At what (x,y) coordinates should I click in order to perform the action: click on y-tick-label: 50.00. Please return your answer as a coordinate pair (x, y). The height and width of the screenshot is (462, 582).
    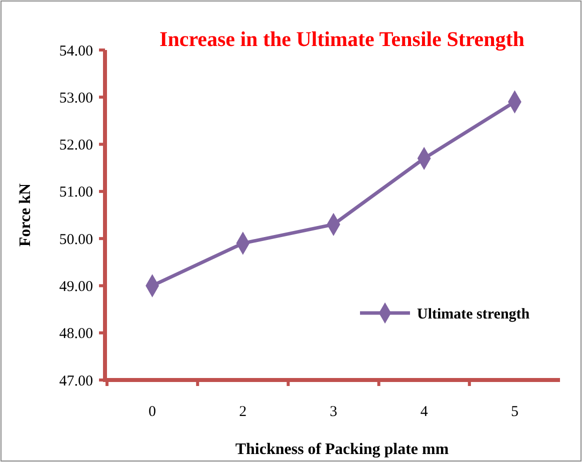
    Looking at the image, I should click on (76, 240).